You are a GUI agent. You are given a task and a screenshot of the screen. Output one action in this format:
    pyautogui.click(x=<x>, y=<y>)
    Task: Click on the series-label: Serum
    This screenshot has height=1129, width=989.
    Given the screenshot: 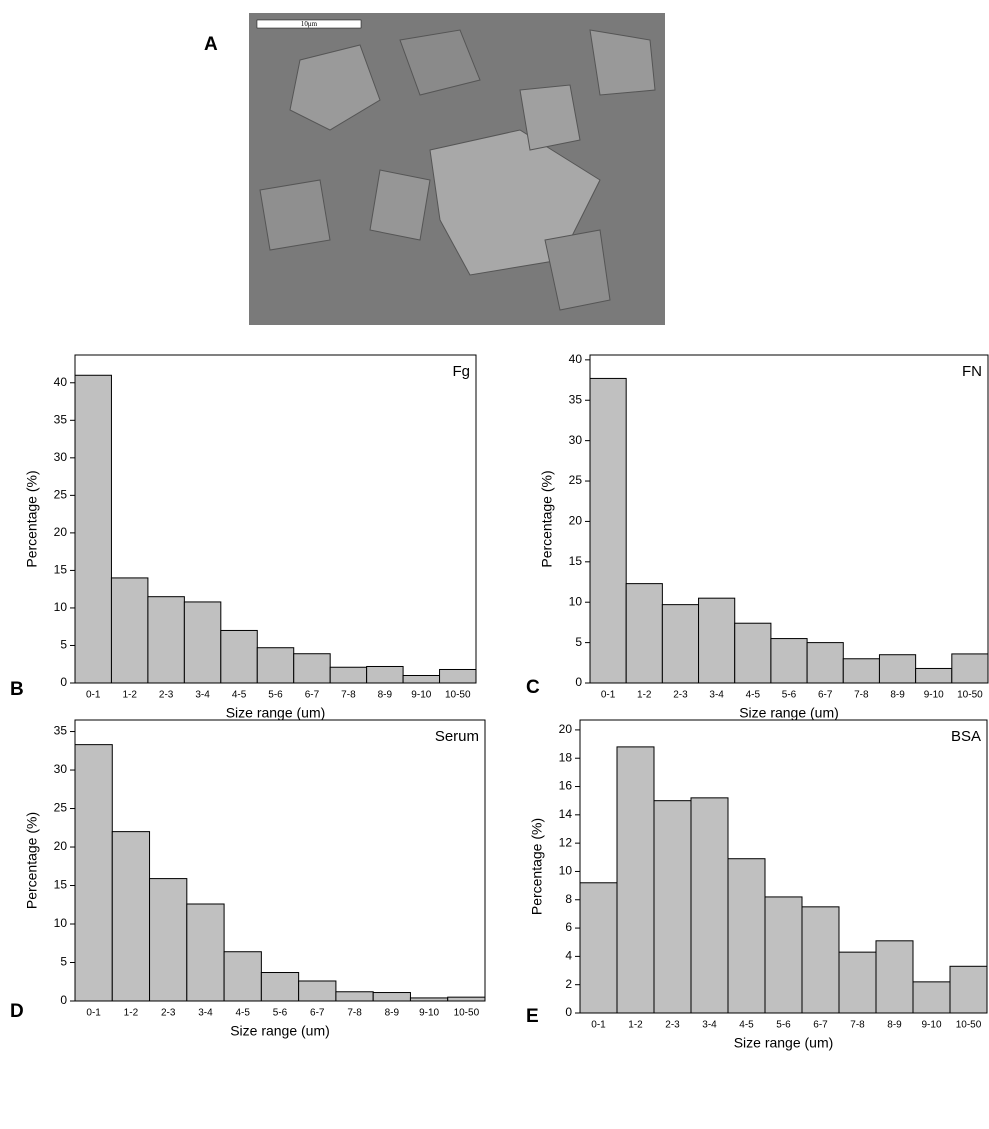 What is the action you would take?
    pyautogui.click(x=457, y=736)
    